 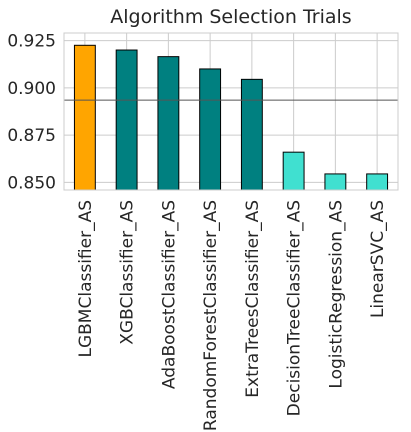 I want to click on chart-title: Algorithm Selection Trials, so click(x=230, y=17).